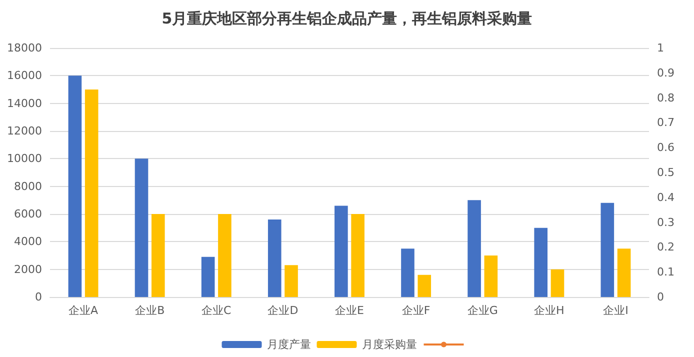 This screenshot has height=357, width=694. I want to click on y-tick-label: 12000, so click(24, 131).